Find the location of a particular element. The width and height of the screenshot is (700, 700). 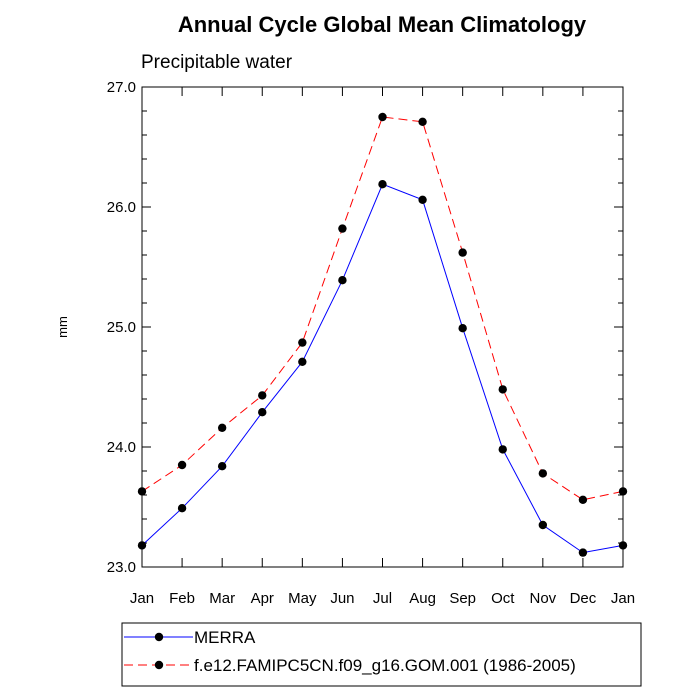

x-tick-label: Aug is located at coordinates (422, 598).